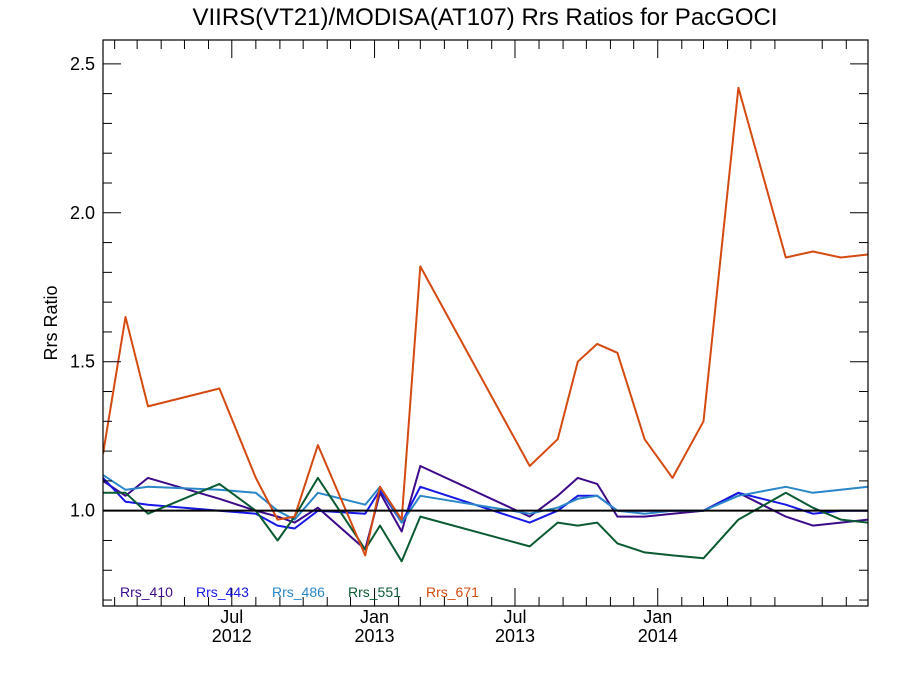 The image size is (900, 675). What do you see at coordinates (146, 592) in the screenshot?
I see `legend-label-rrs-410: Rrs_410` at bounding box center [146, 592].